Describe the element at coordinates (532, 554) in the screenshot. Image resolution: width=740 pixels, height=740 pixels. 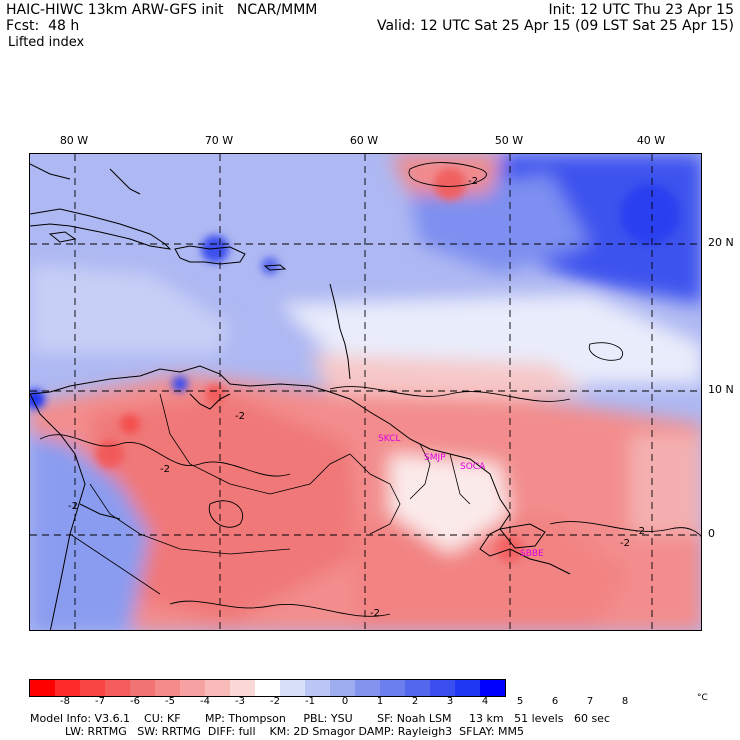
I see `station-label: SBBE` at that location.